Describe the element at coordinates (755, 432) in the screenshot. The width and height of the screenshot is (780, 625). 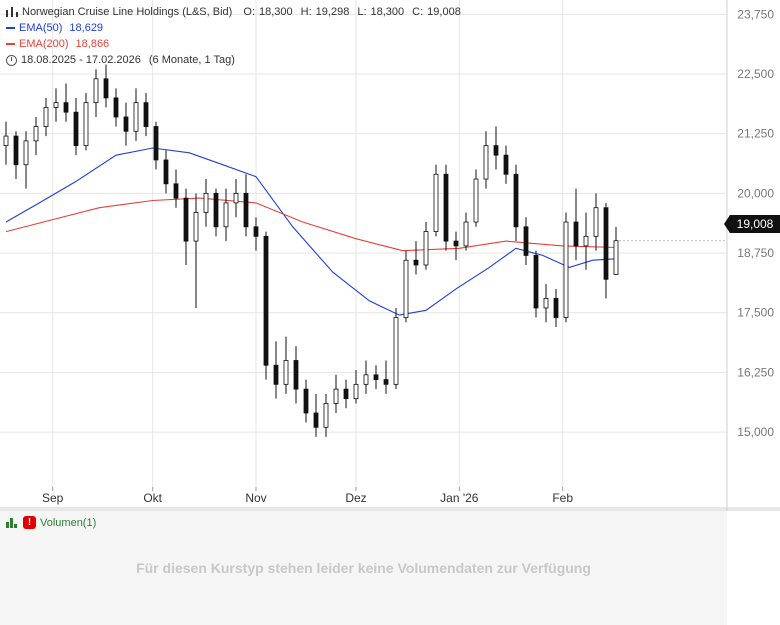
I see `y-tick-label: 15,000` at that location.